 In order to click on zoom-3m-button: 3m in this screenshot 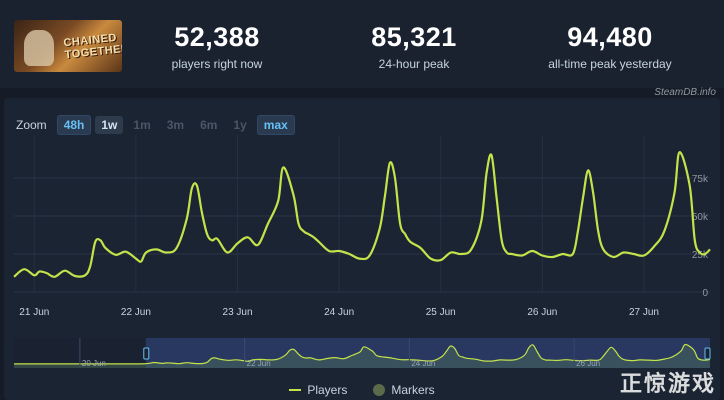, I will do `click(175, 125)`.